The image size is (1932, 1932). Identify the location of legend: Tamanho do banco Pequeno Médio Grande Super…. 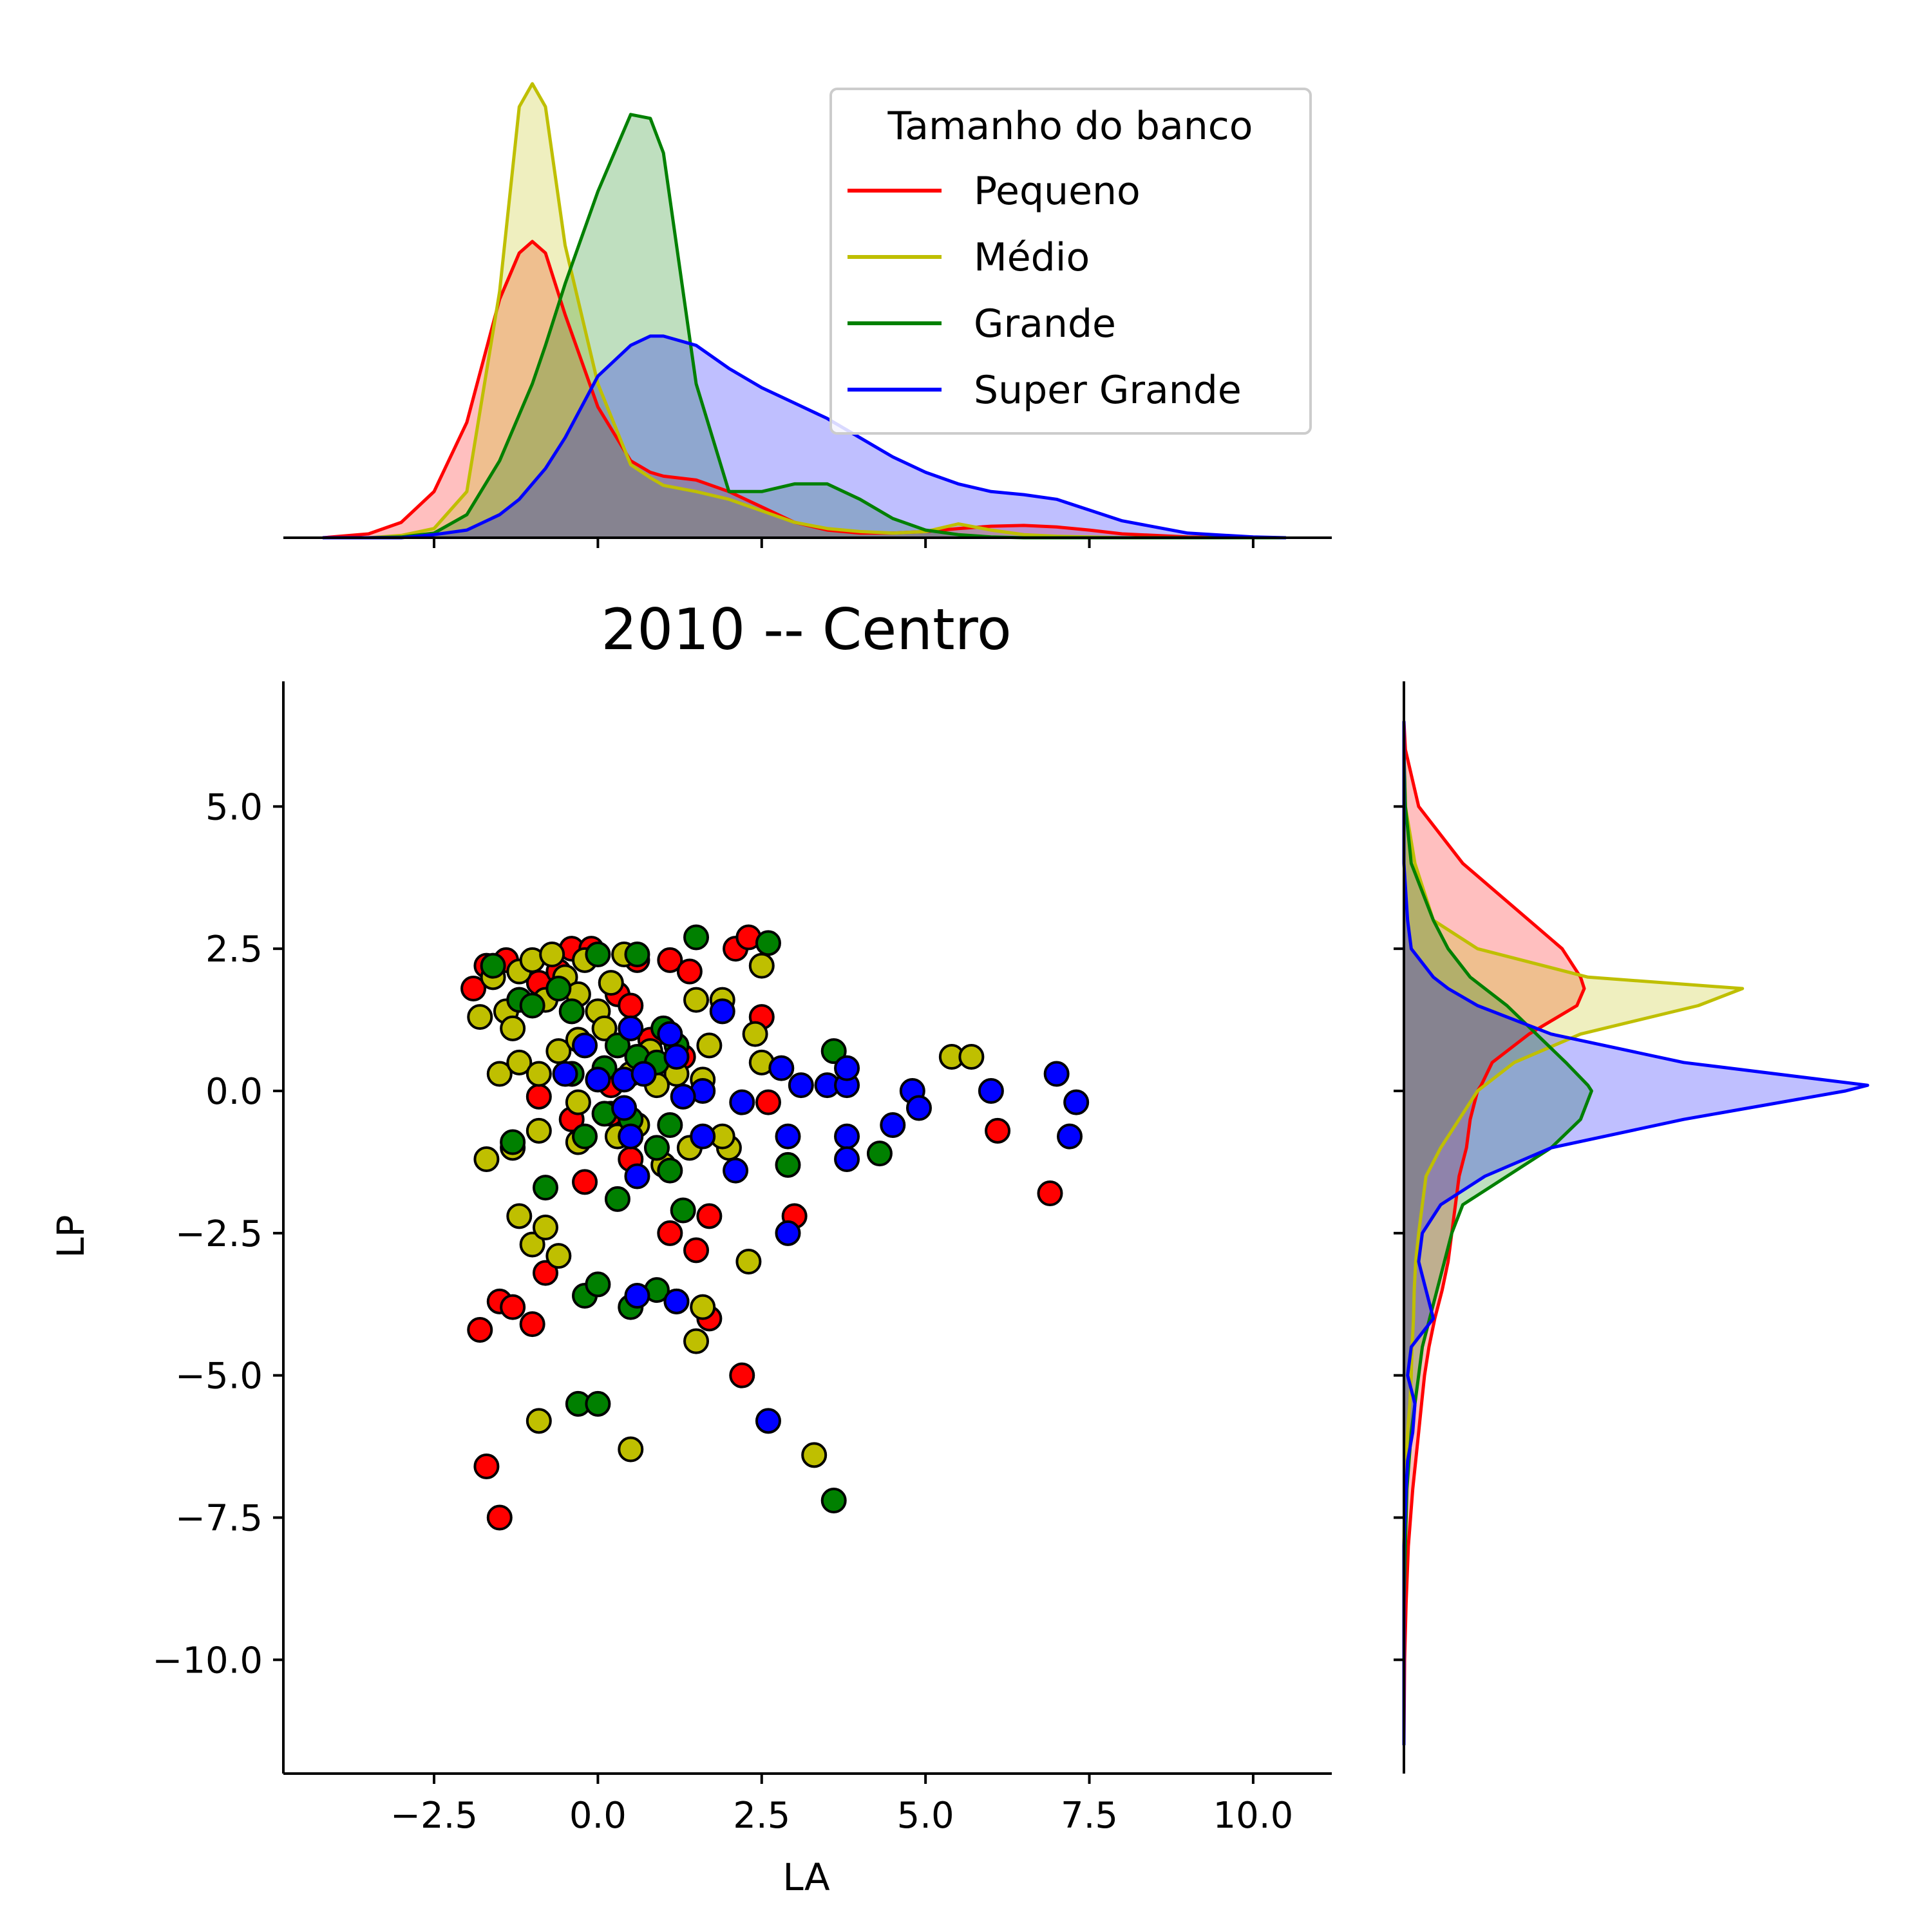
(1070, 261).